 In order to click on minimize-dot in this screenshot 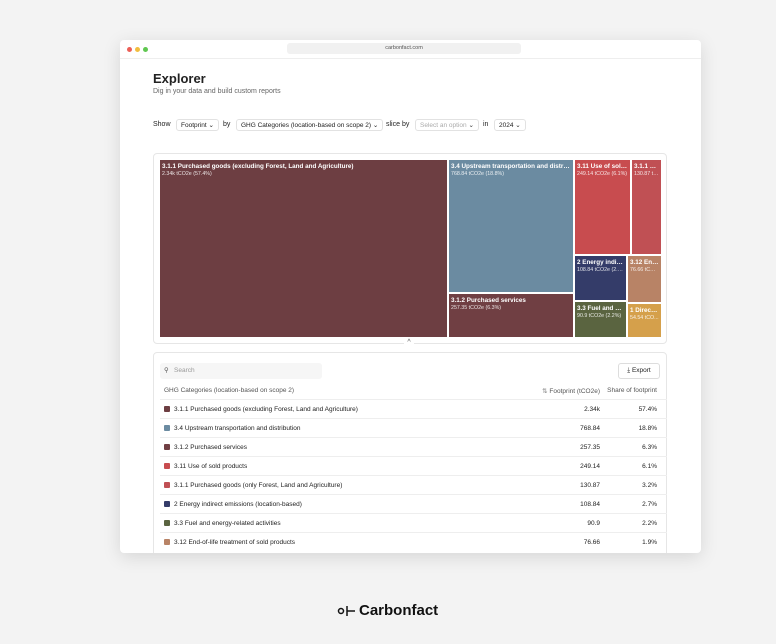, I will do `click(137, 49)`.